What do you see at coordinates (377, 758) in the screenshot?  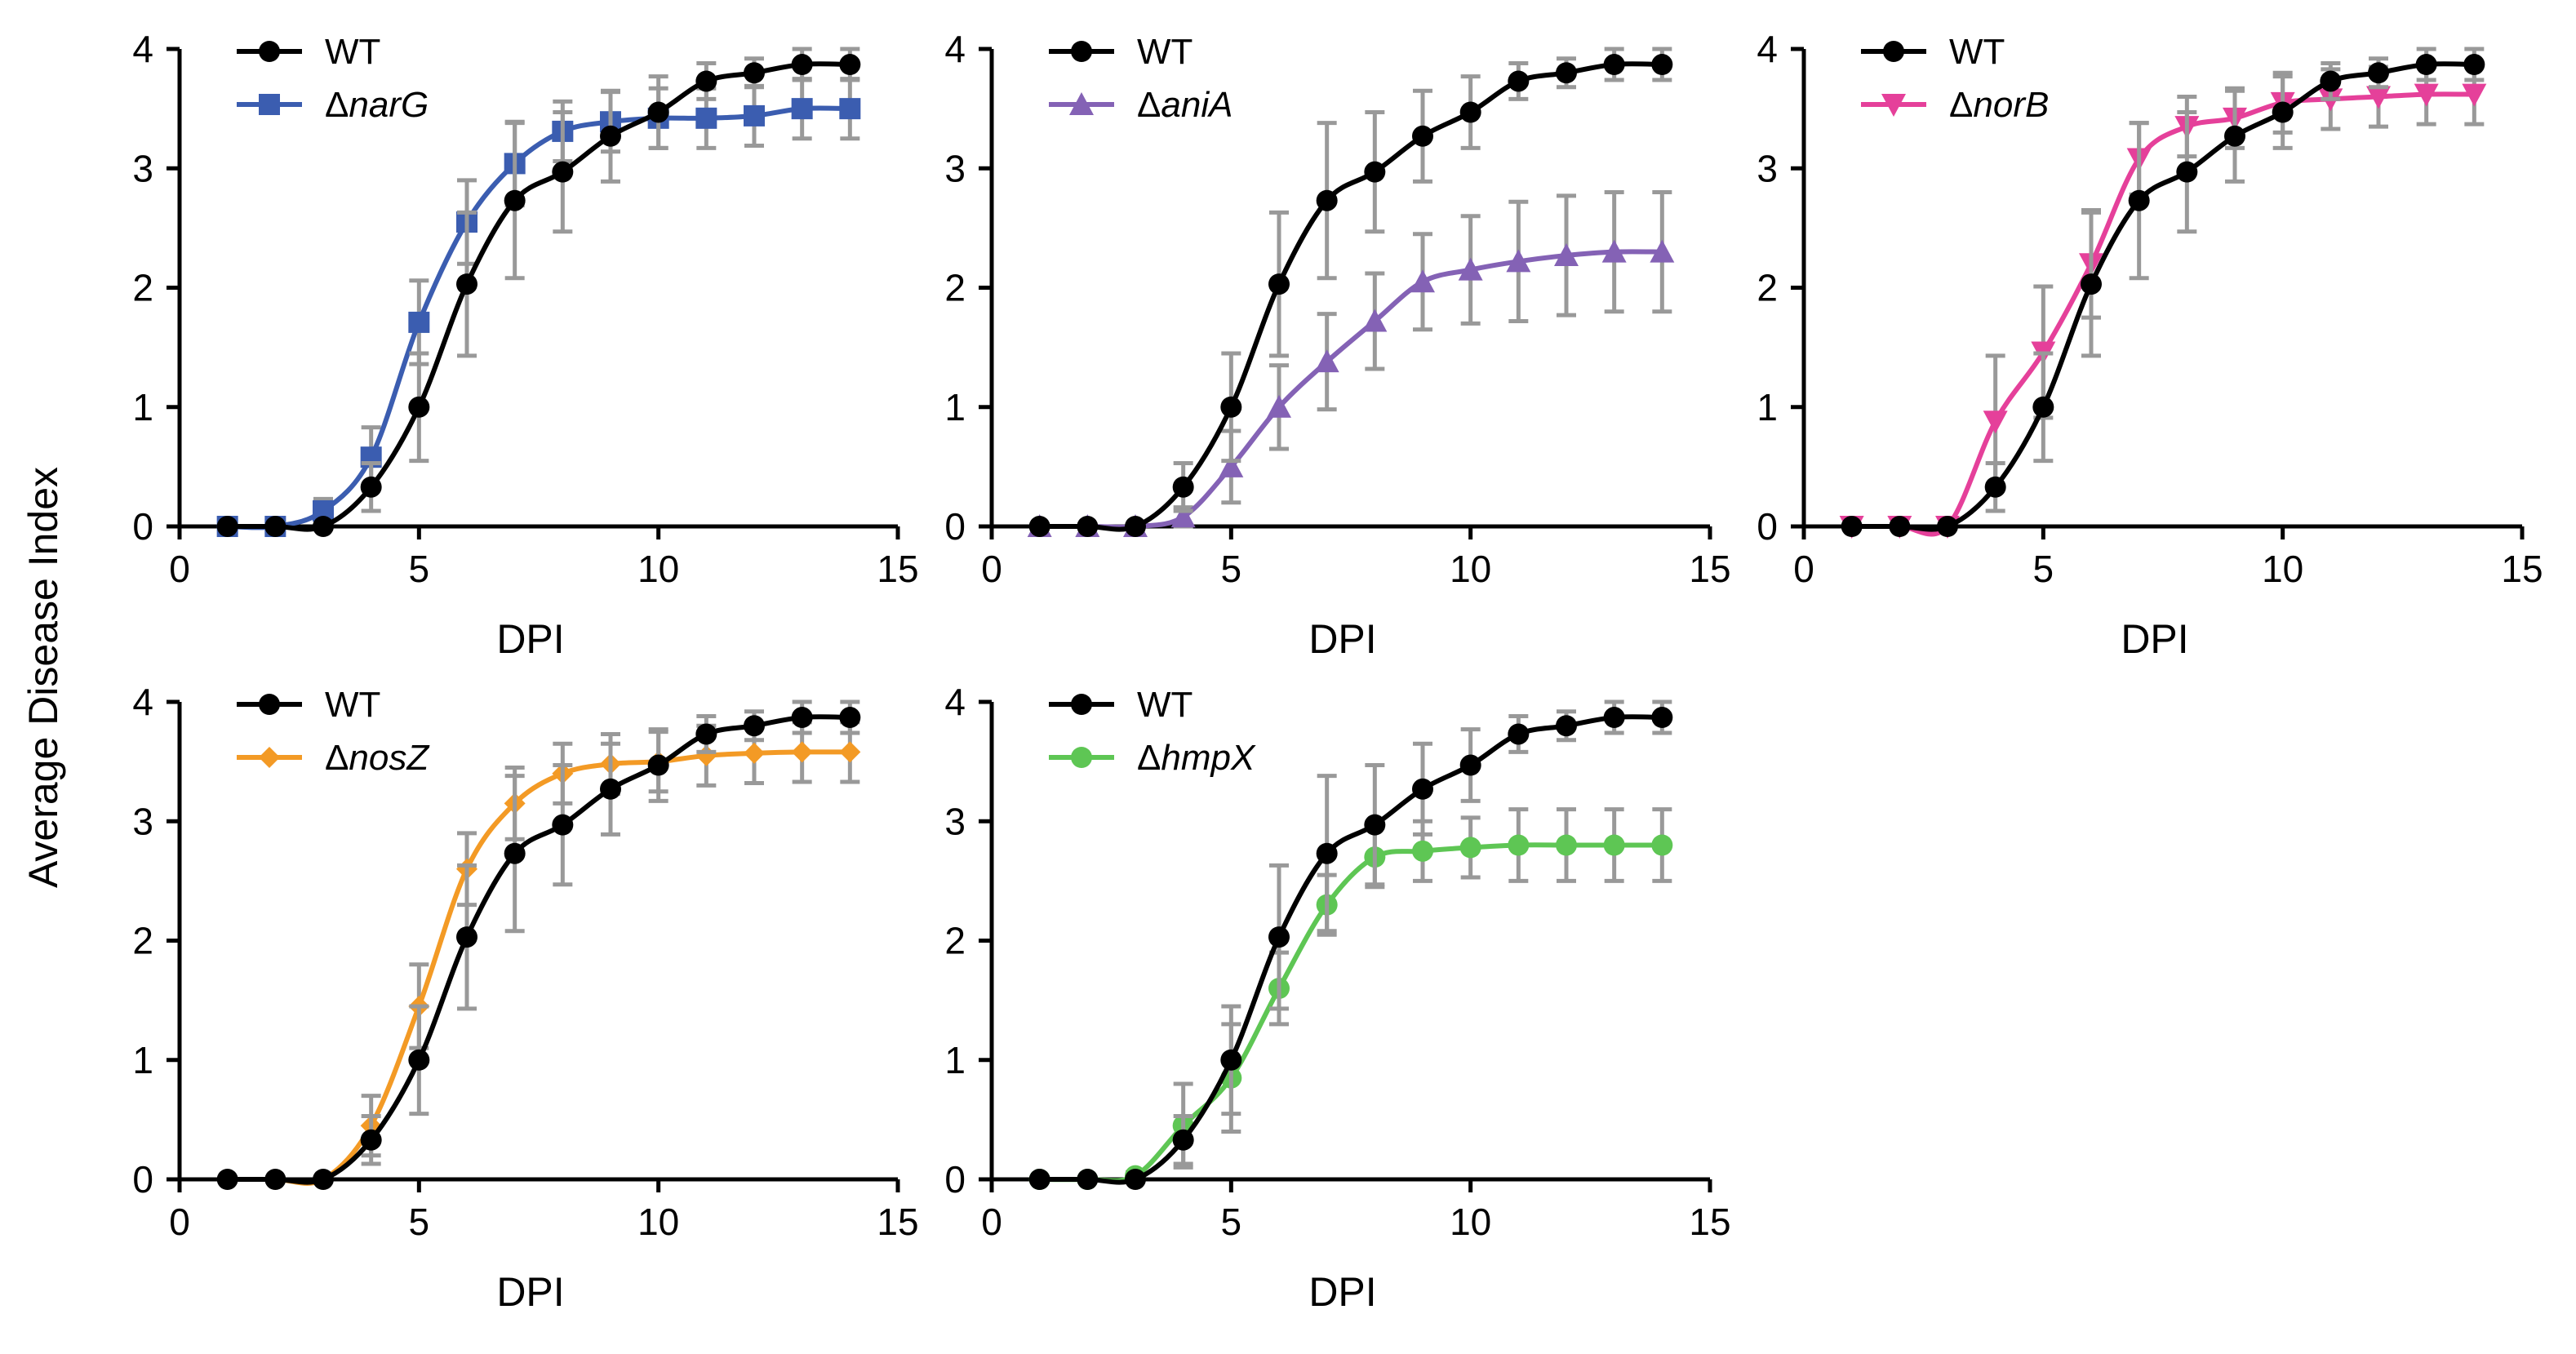 I see `legend-label: ΔnosZ` at bounding box center [377, 758].